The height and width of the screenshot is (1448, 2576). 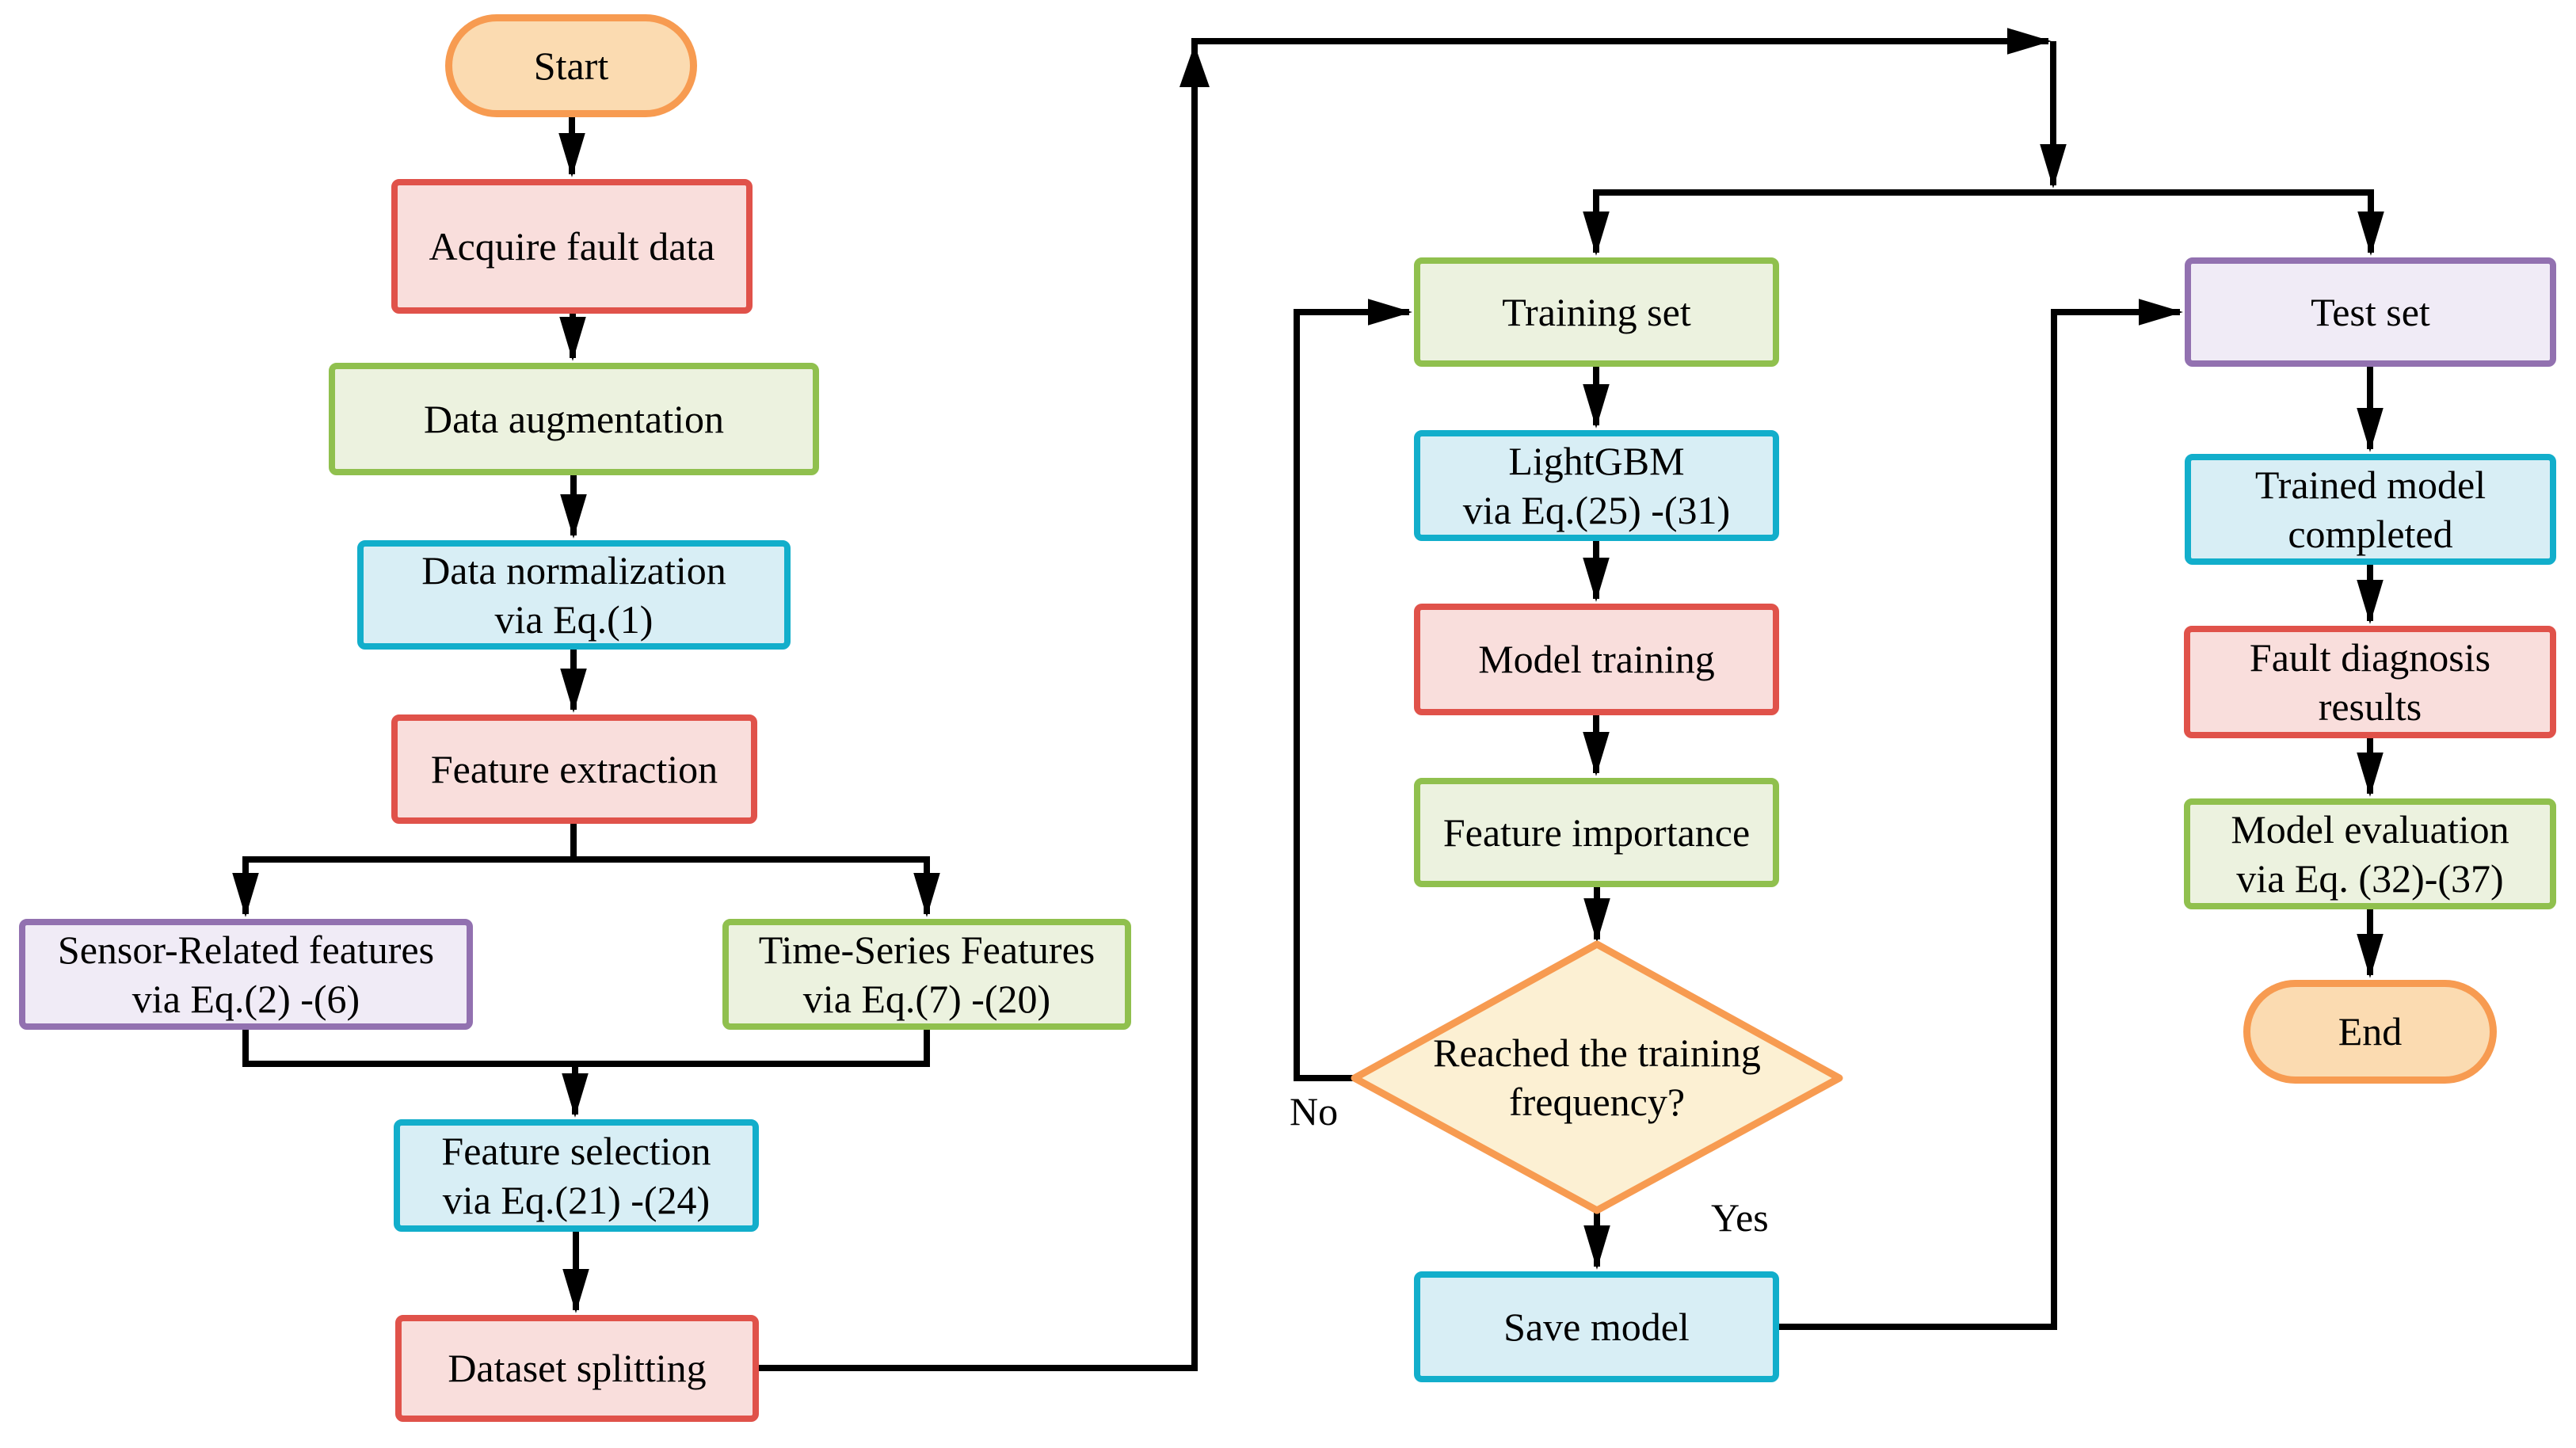 What do you see at coordinates (2370, 854) in the screenshot?
I see `node-model-evaluation: Model evaluation via Eq. (32)-(37)` at bounding box center [2370, 854].